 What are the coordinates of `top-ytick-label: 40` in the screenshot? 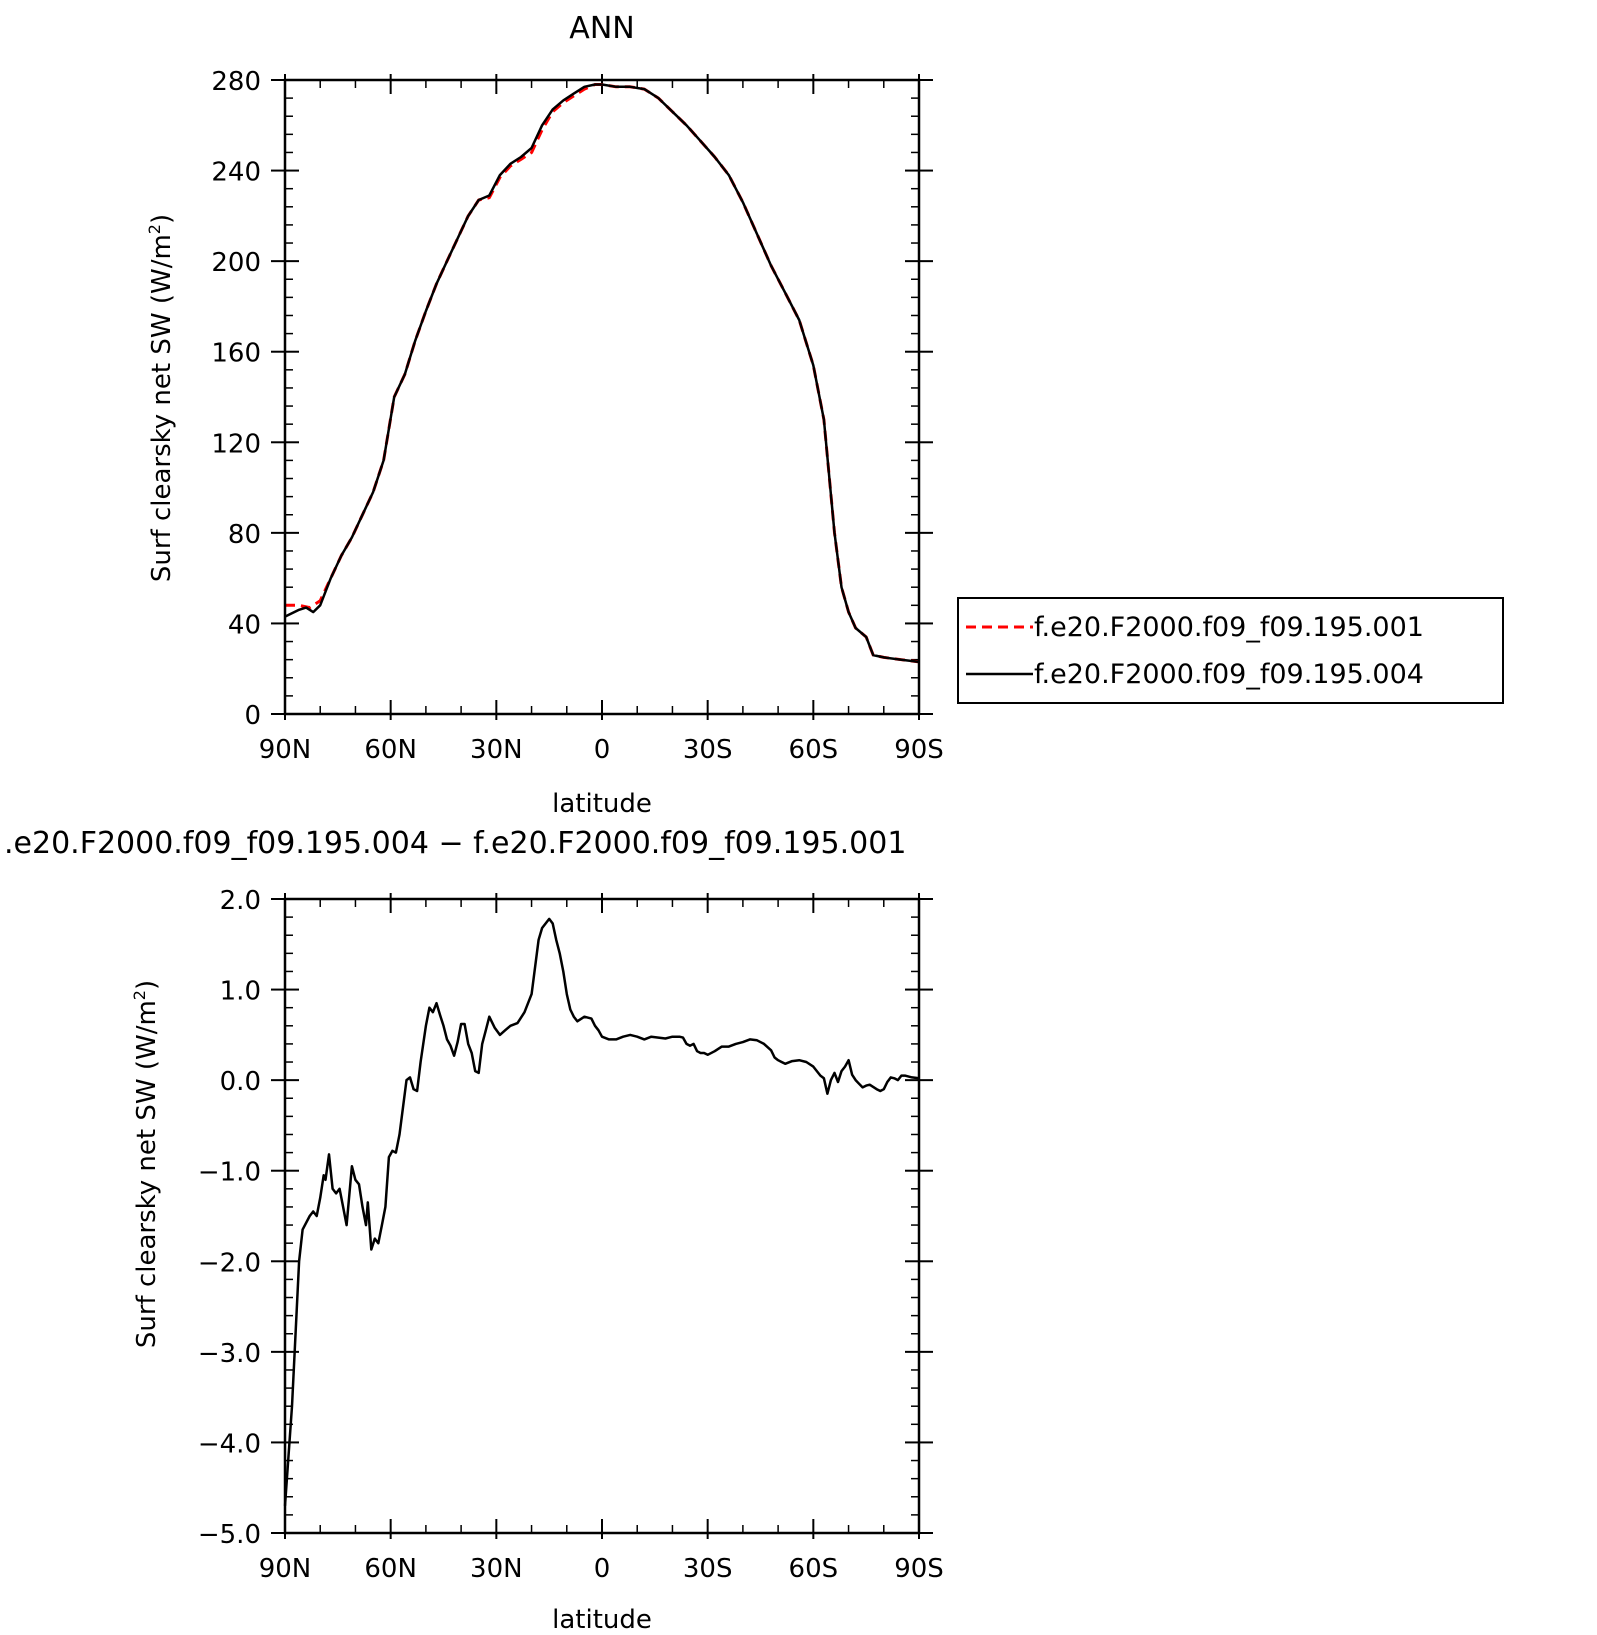 It's located at (244, 625).